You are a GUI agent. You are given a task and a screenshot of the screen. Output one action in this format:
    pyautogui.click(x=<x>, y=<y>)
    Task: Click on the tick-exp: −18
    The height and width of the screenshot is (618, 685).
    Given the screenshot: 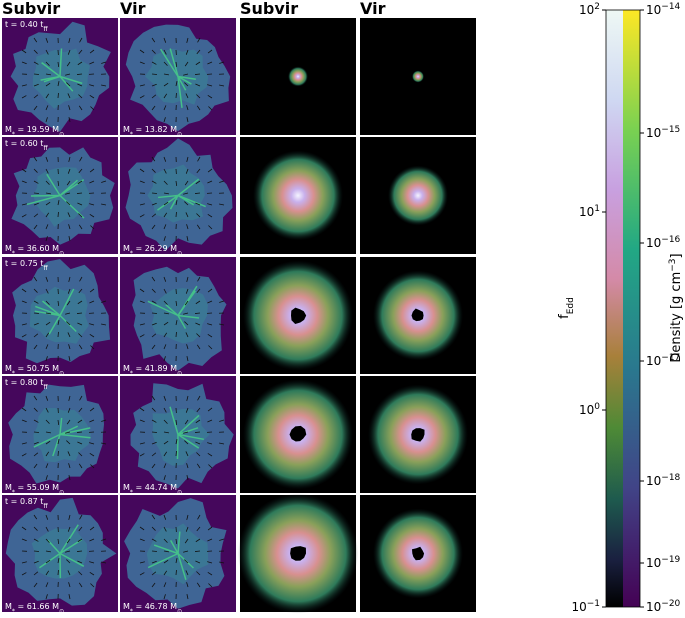 What is the action you would take?
    pyautogui.click(x=670, y=478)
    